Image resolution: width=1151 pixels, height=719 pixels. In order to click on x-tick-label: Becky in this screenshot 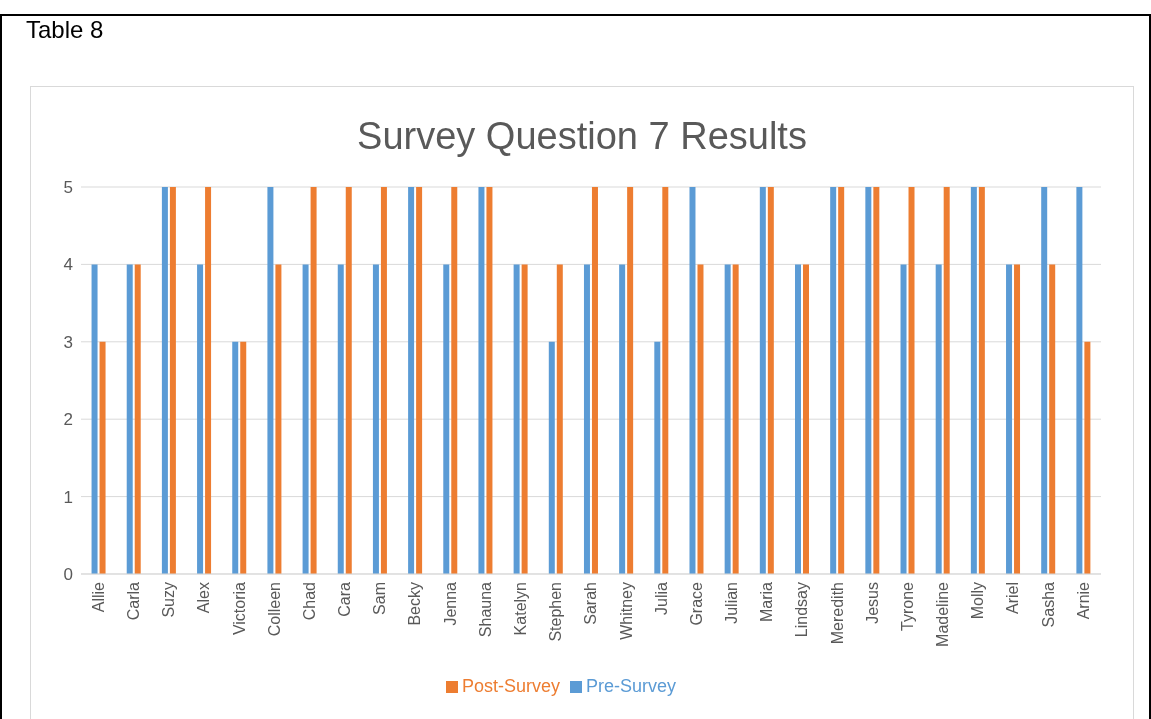, I will do `click(415, 604)`.